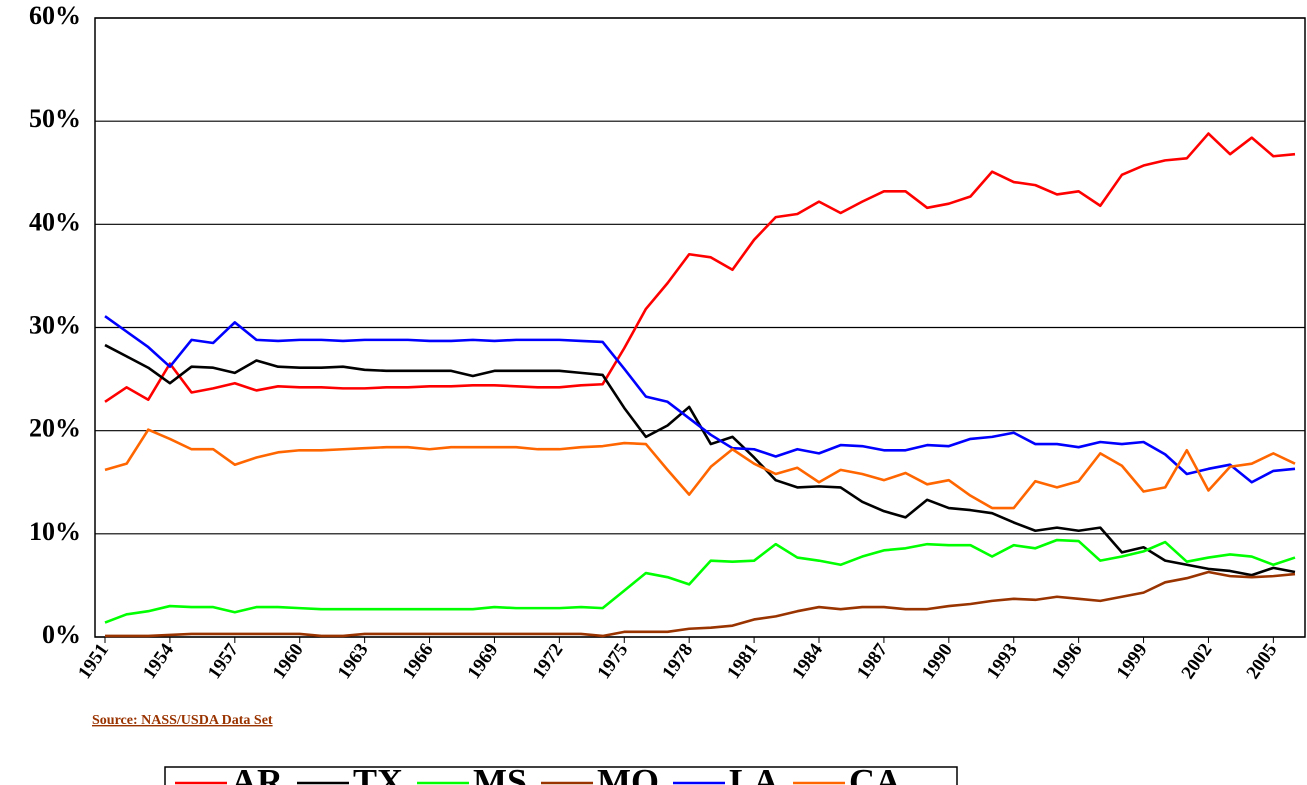  I want to click on y-tick-label: 50%, so click(55, 118).